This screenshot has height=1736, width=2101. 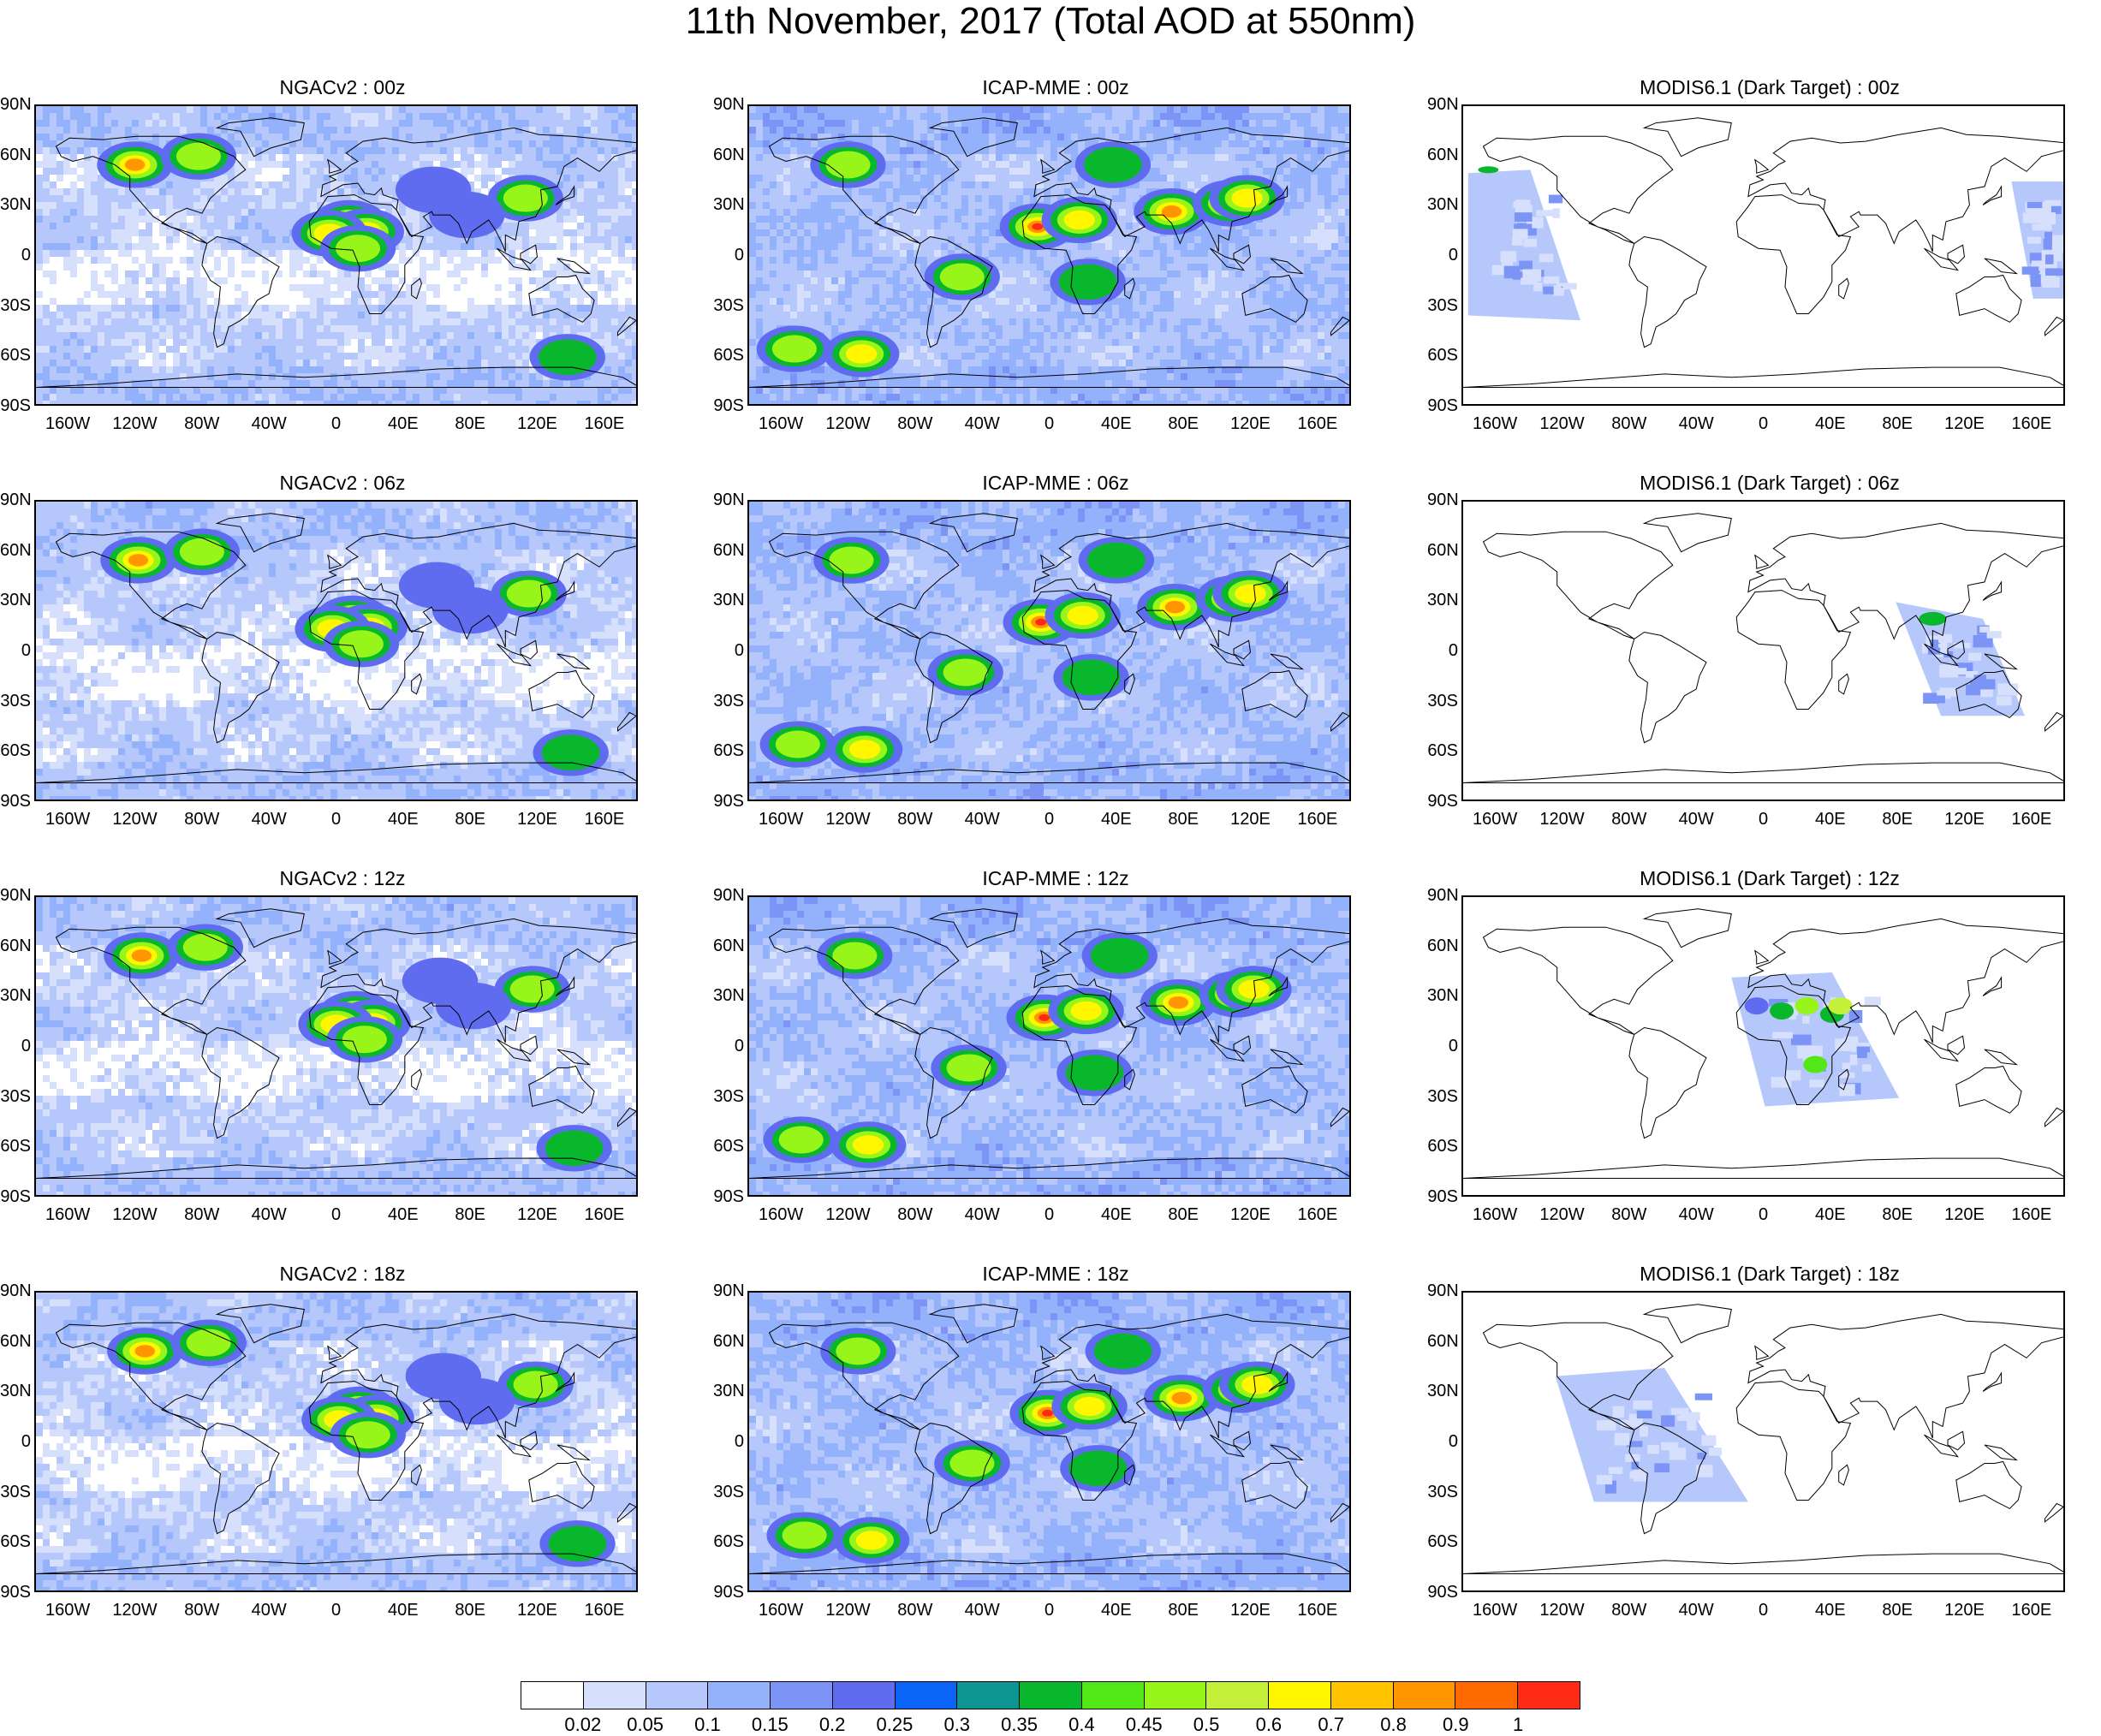 What do you see at coordinates (1055, 1274) in the screenshot?
I see `panel-title: ICAP-MME : 18z` at bounding box center [1055, 1274].